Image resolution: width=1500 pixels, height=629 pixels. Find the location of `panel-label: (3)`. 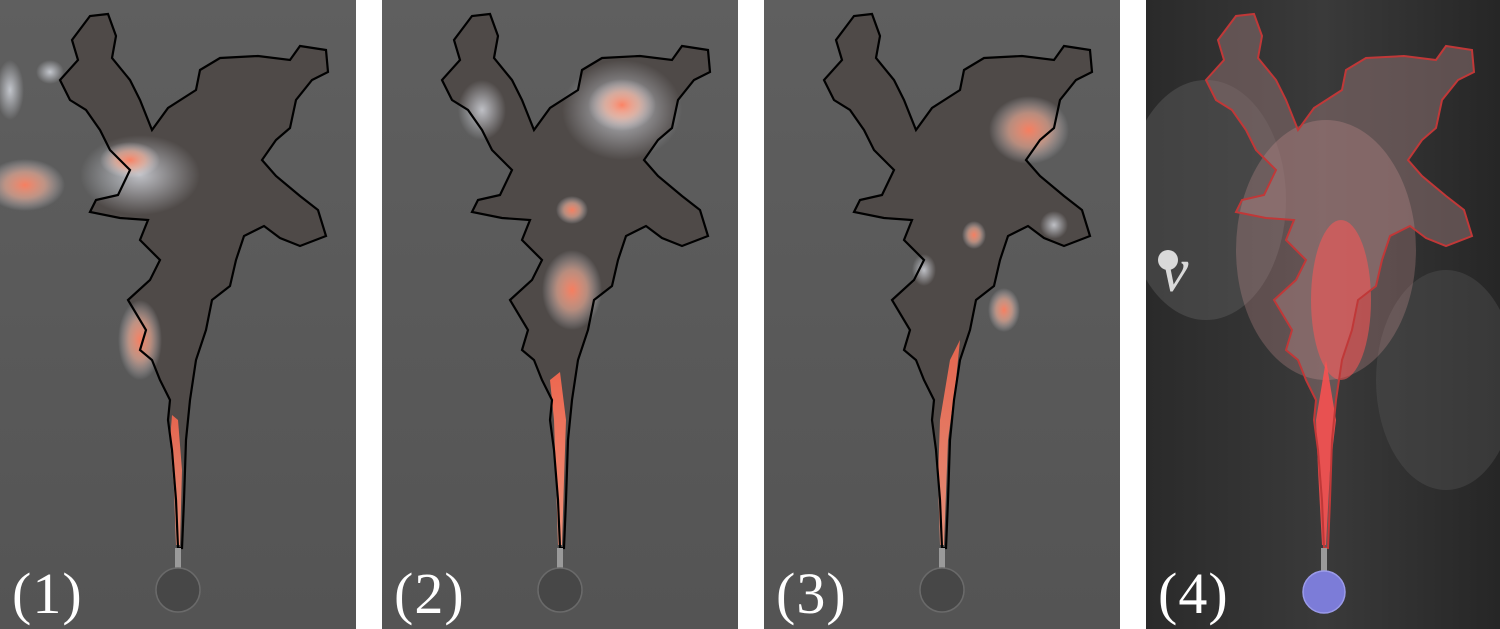

panel-label: (3) is located at coordinates (811, 593).